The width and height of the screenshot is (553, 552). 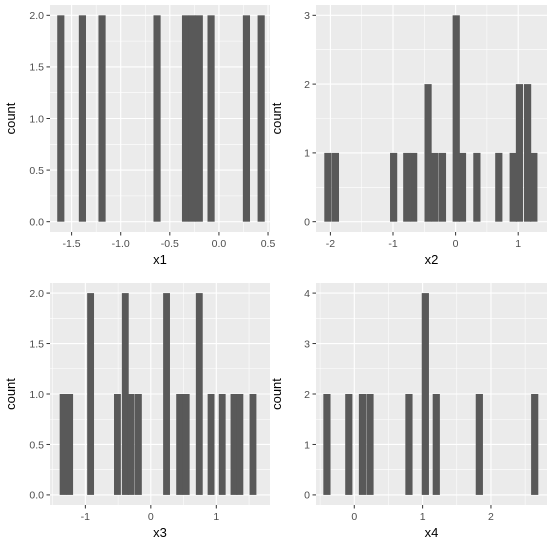 I want to click on x-axis-title: x3, so click(x=160, y=532).